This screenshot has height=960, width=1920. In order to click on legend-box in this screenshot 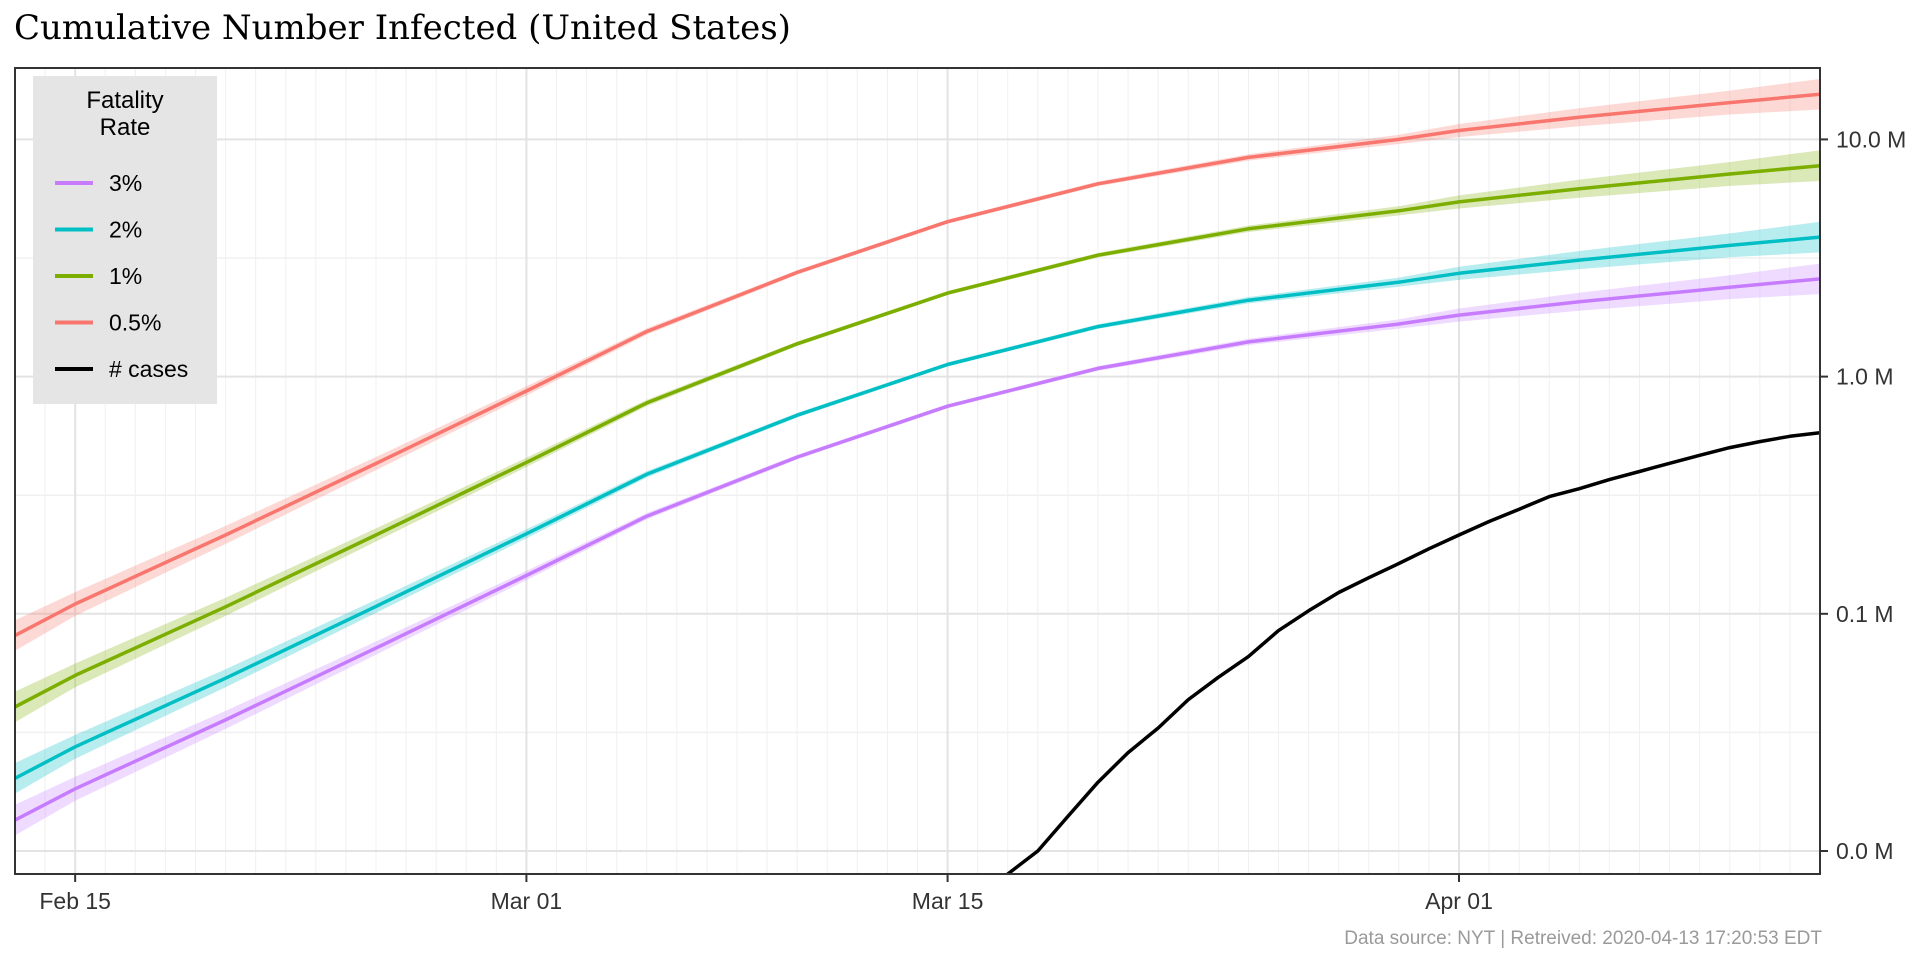, I will do `click(125, 240)`.